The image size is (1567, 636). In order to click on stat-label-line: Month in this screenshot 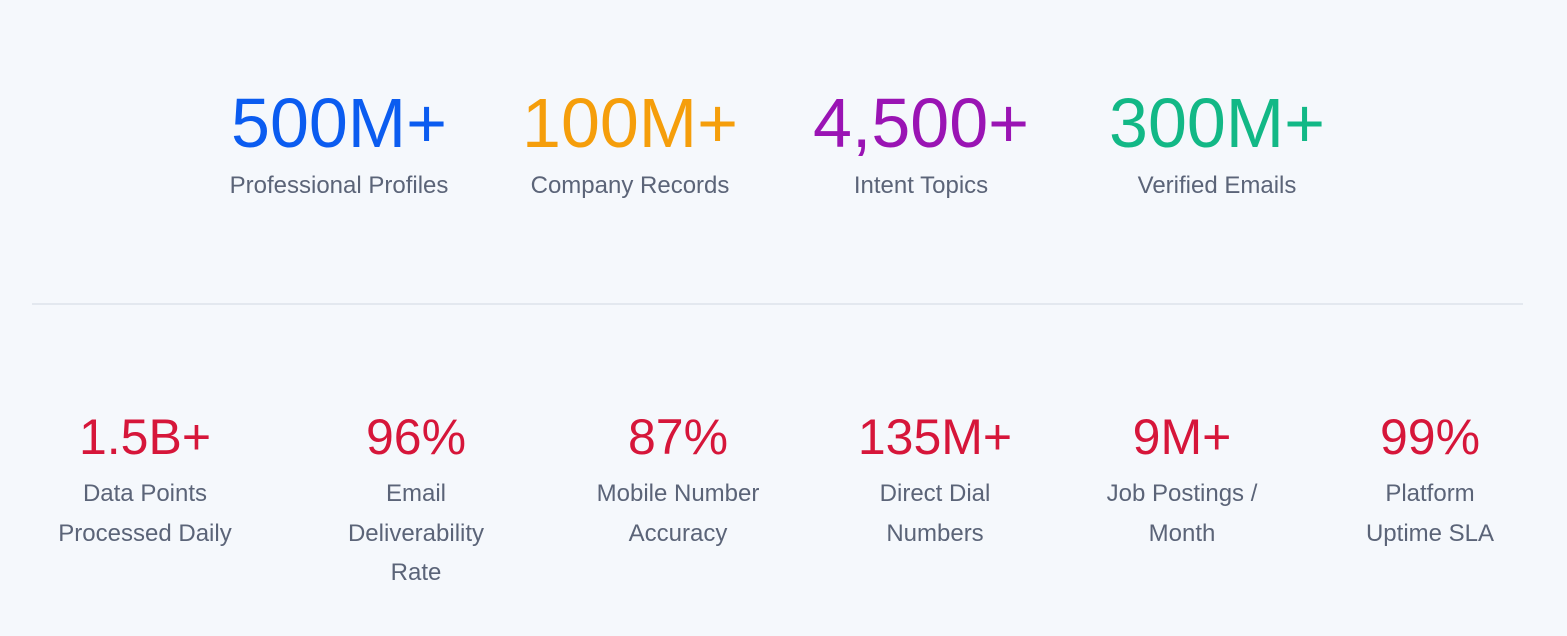, I will do `click(1182, 533)`.